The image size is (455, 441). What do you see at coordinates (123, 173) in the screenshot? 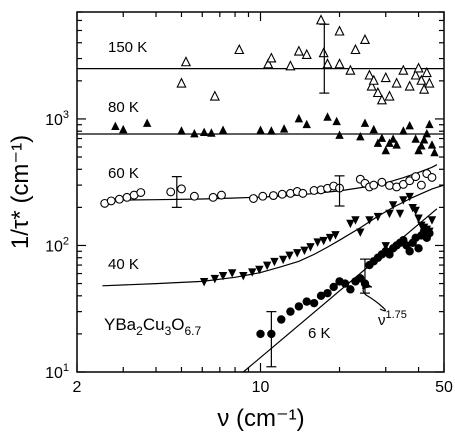
I see `series-label-60k: 60 K` at bounding box center [123, 173].